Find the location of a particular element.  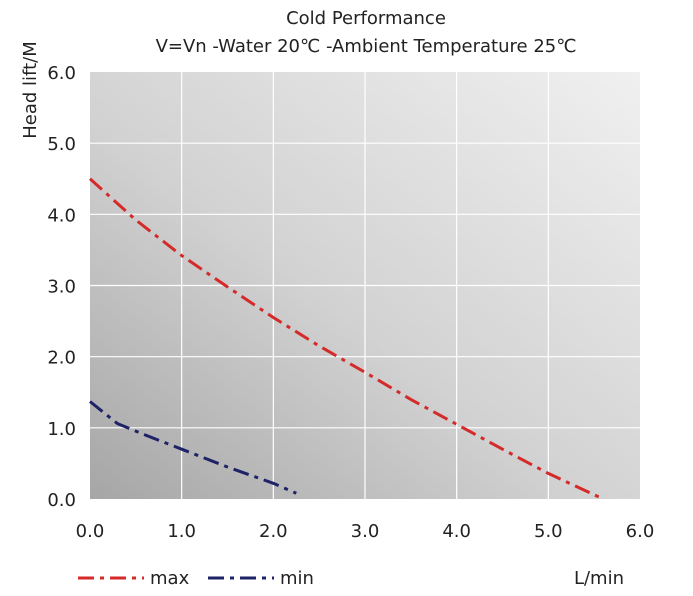

legend-label-max: max is located at coordinates (170, 578).